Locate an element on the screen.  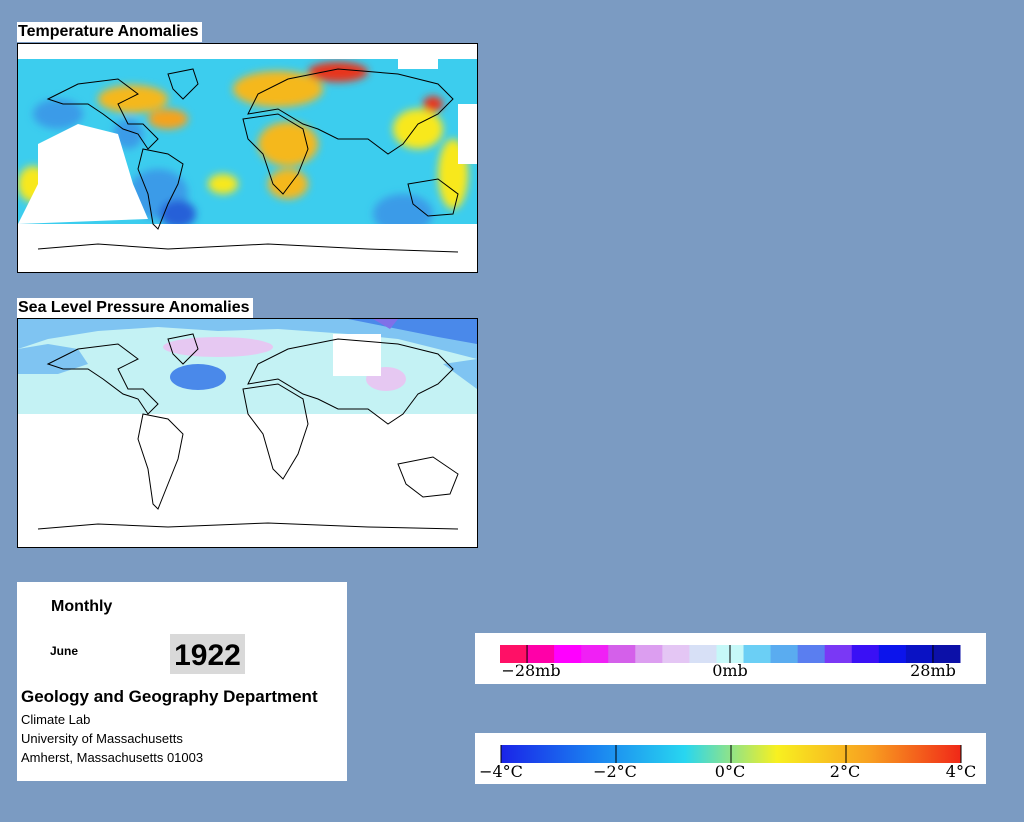
pressure-legend: −28mb 0mb 28mb is located at coordinates (730, 658).